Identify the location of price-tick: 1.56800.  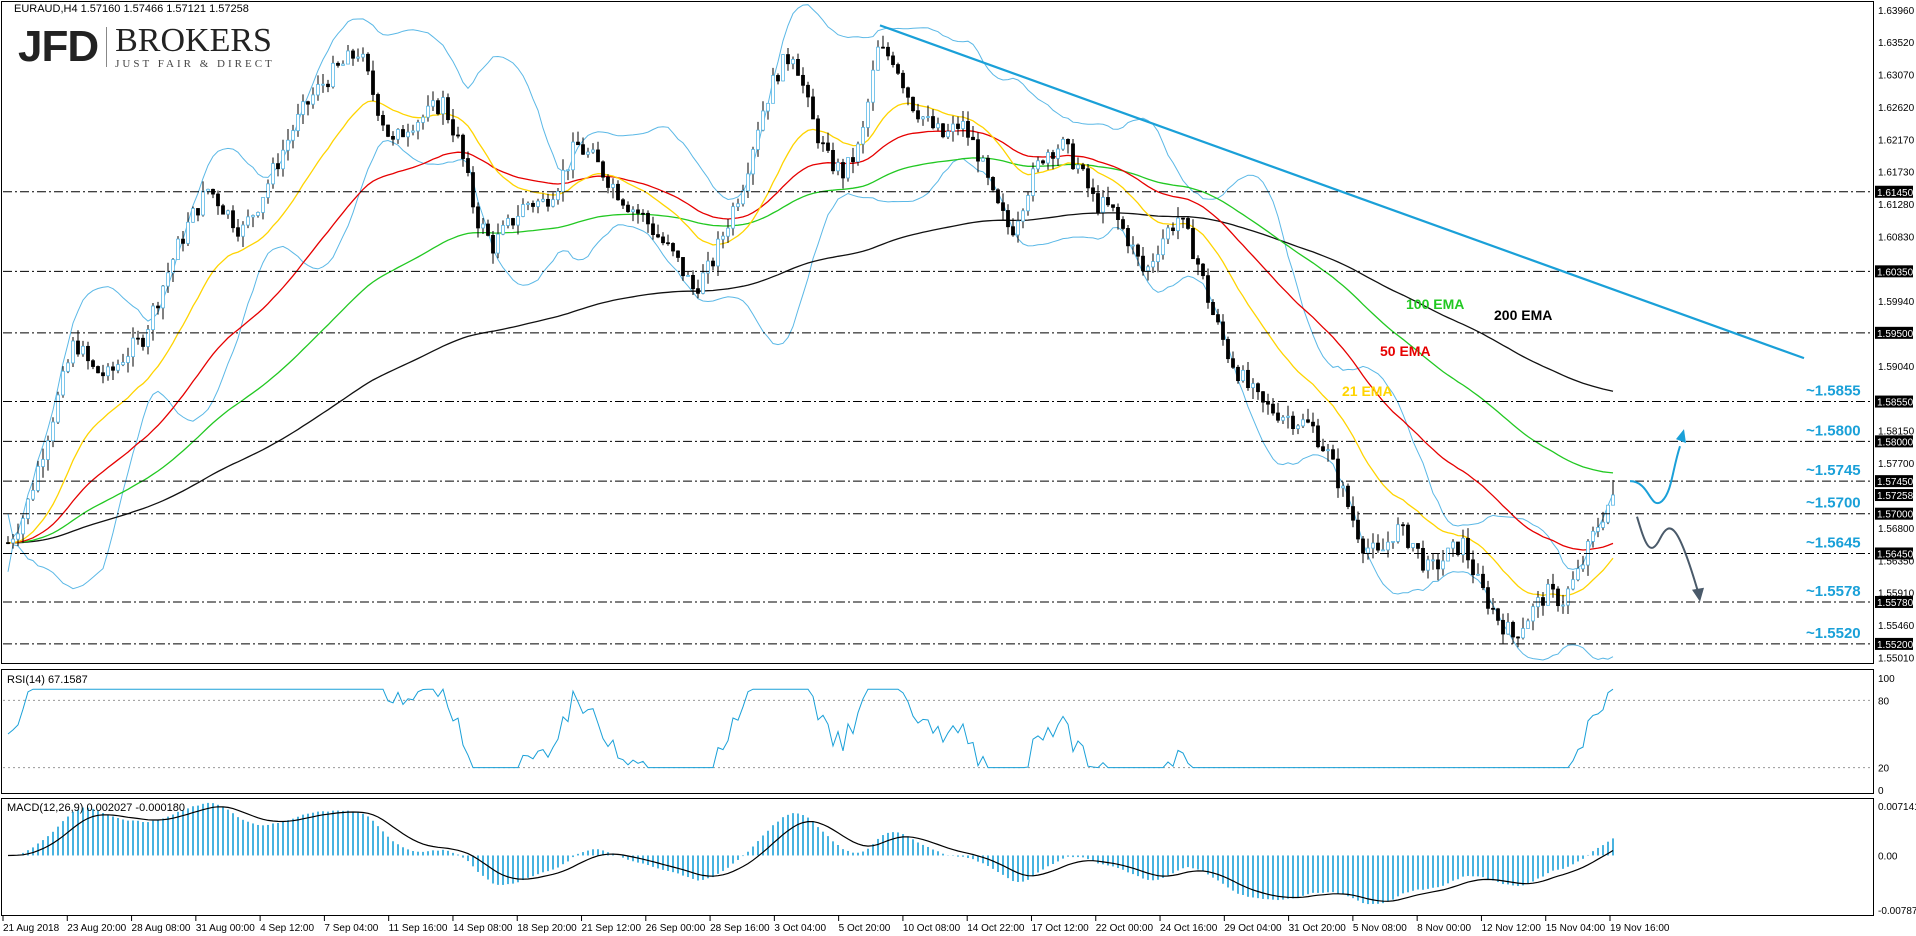
(1896, 529).